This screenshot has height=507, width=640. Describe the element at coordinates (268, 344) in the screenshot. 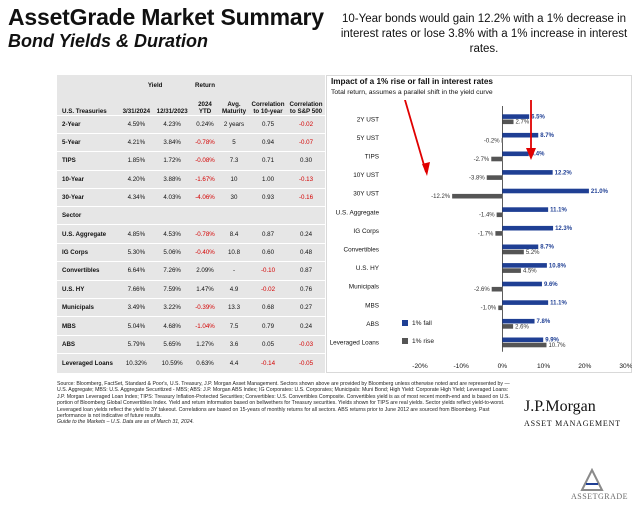

I see `cell-c10: 0.05` at that location.